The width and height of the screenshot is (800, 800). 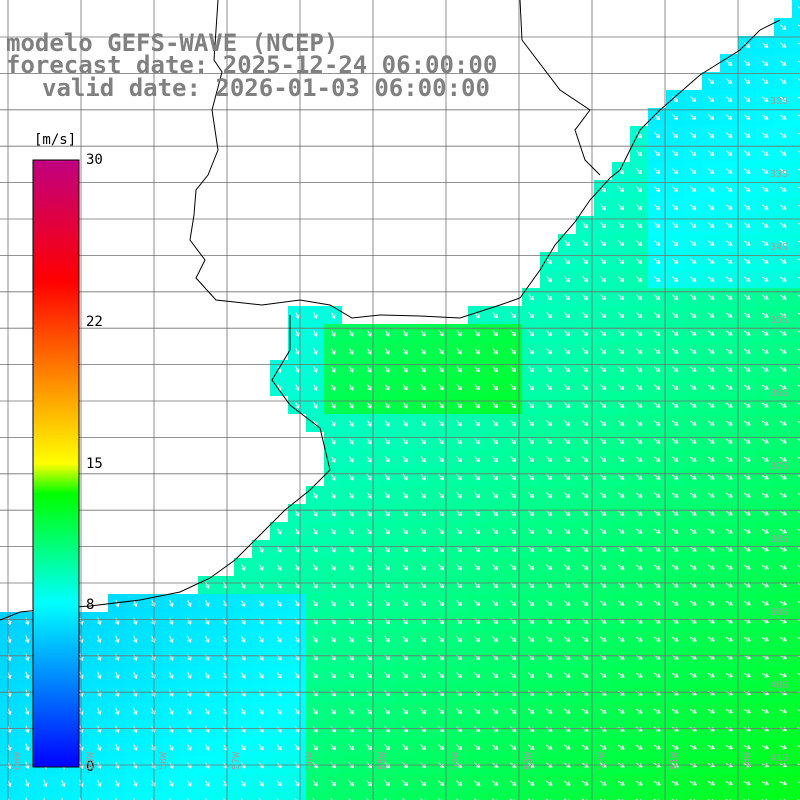 What do you see at coordinates (94, 463) in the screenshot?
I see `colorbar-tick-label: 15` at bounding box center [94, 463].